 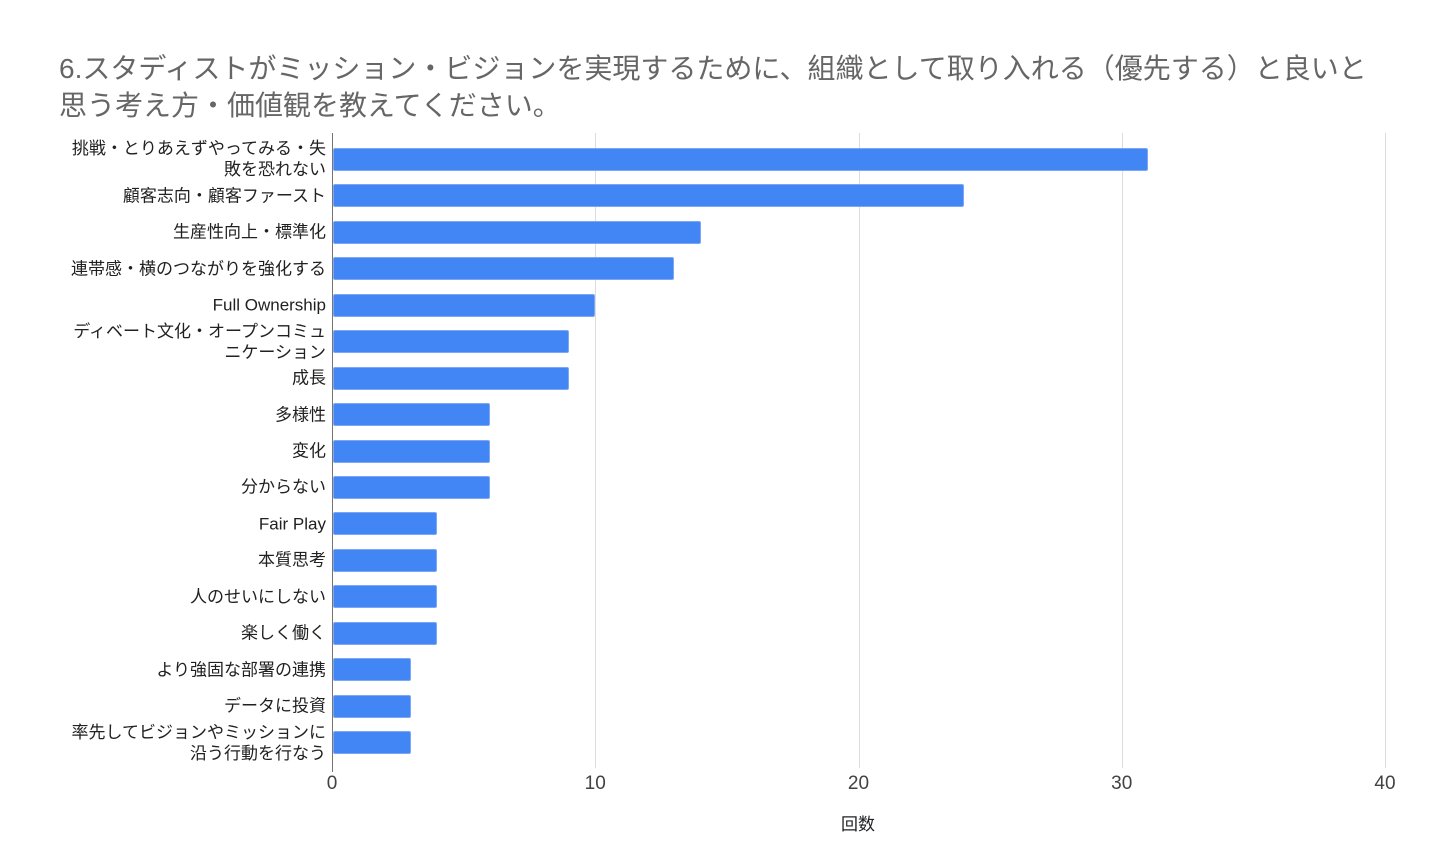 What do you see at coordinates (1385, 783) in the screenshot?
I see `x-tick-label: 40` at bounding box center [1385, 783].